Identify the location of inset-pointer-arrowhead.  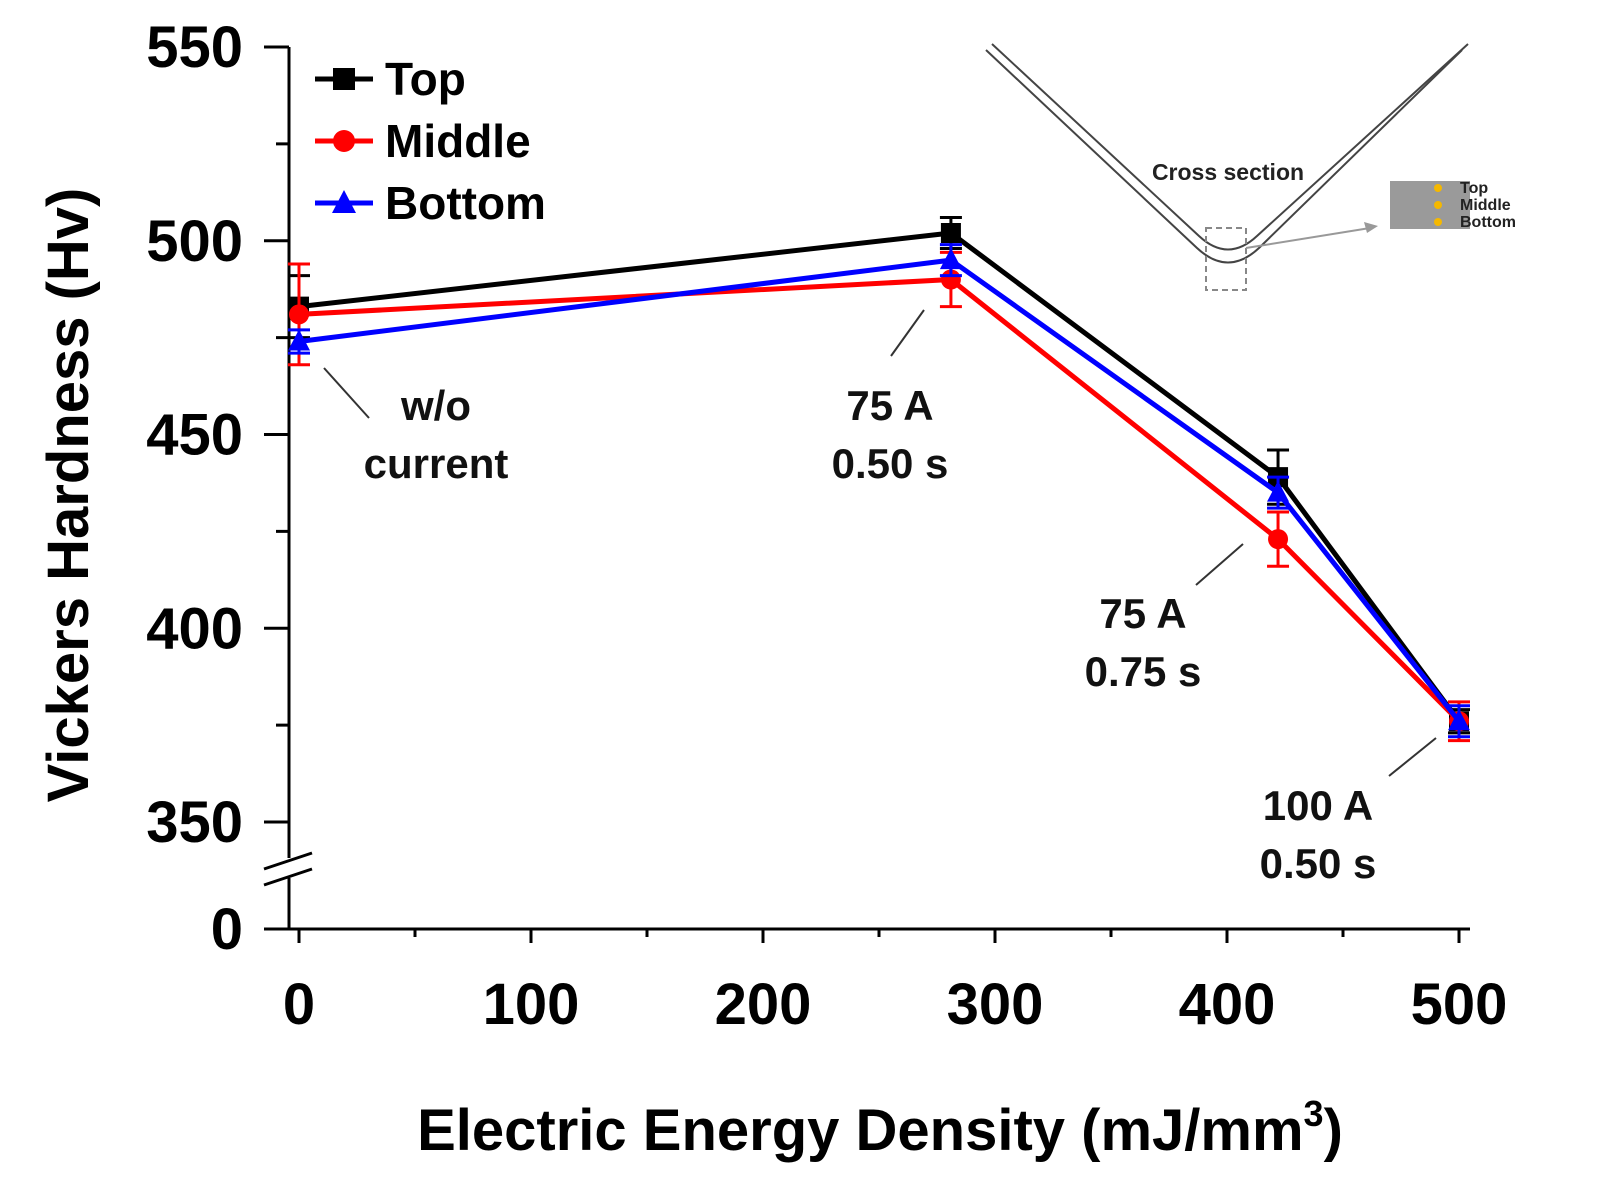
(1371, 227).